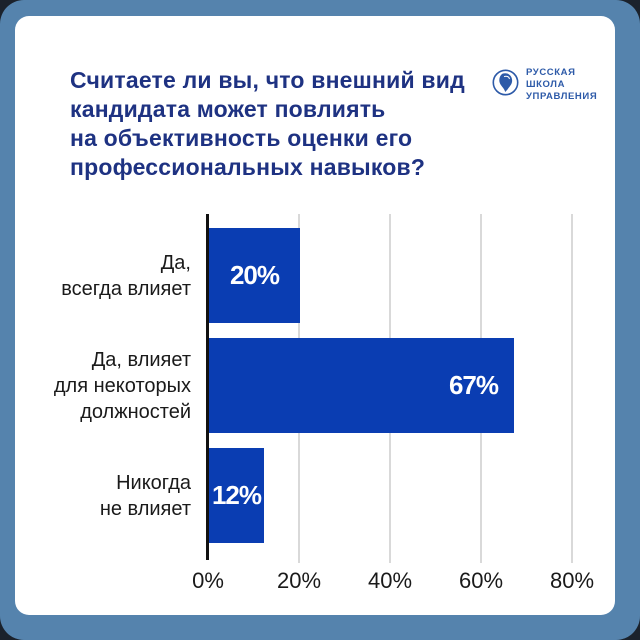 The width and height of the screenshot is (640, 640). Describe the element at coordinates (208, 580) in the screenshot. I see `x-tick-label: 0%` at that location.